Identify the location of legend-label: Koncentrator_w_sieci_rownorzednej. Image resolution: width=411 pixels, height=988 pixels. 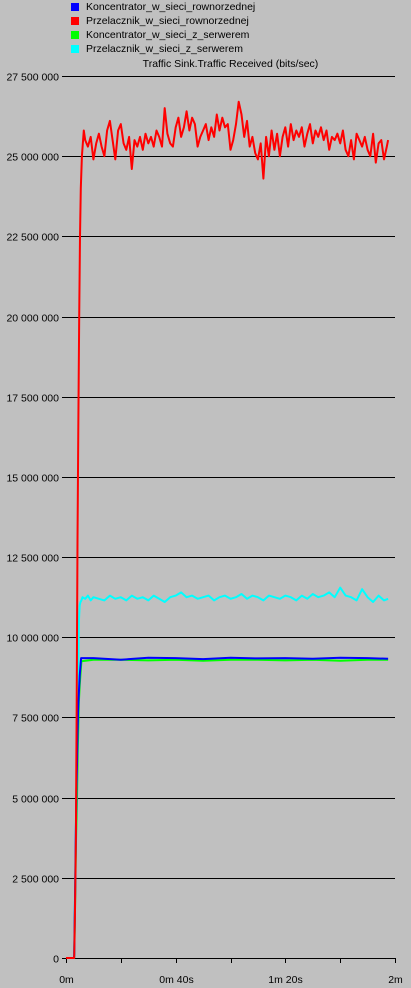
(171, 7).